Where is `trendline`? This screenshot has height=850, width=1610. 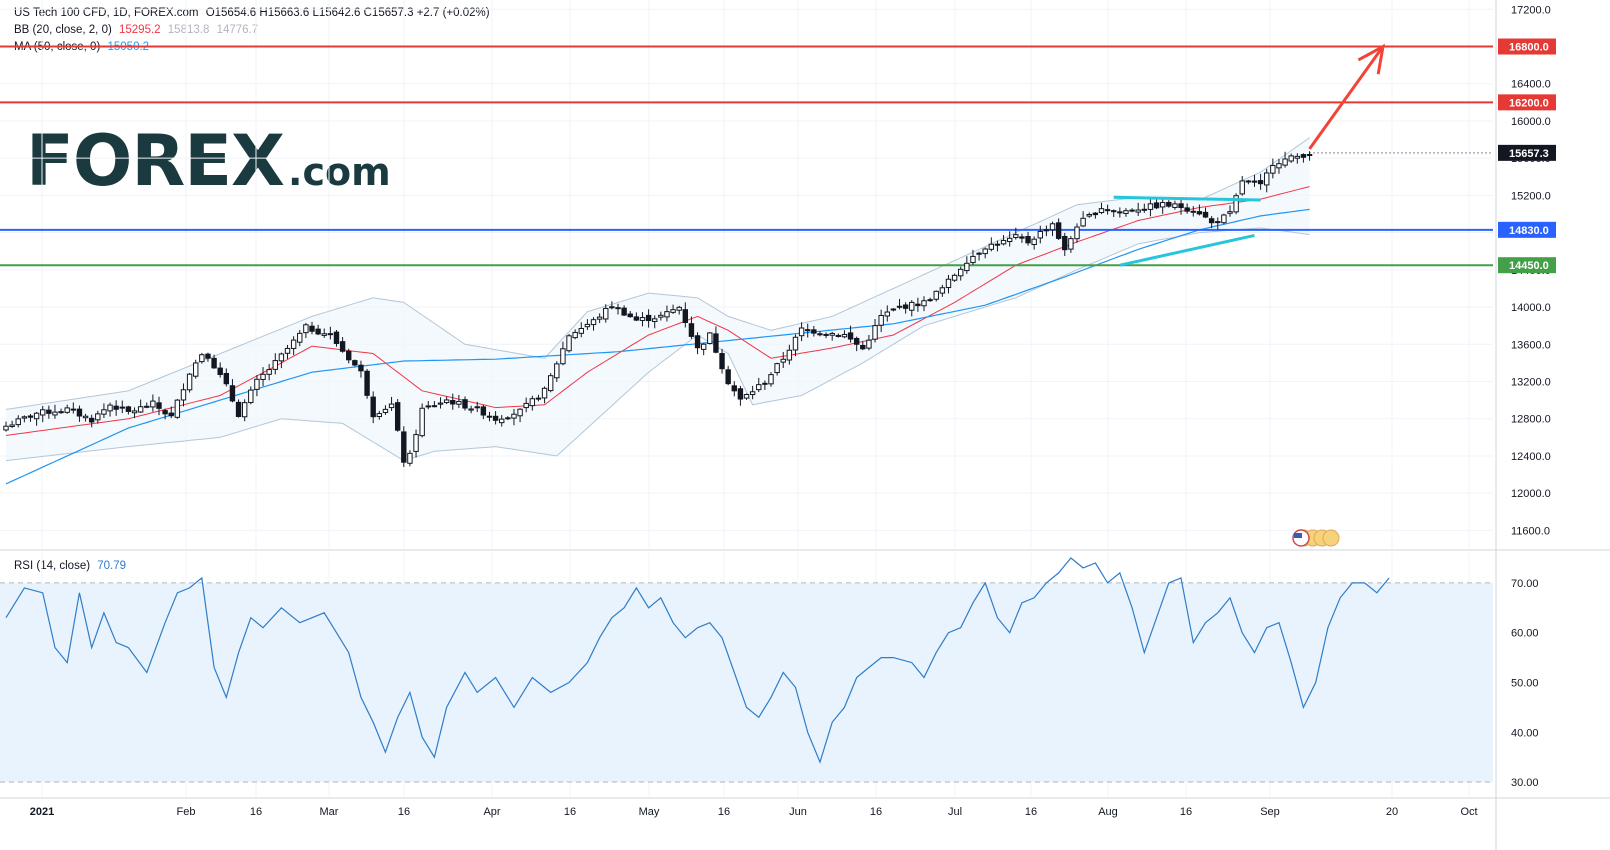 trendline is located at coordinates (1187, 198).